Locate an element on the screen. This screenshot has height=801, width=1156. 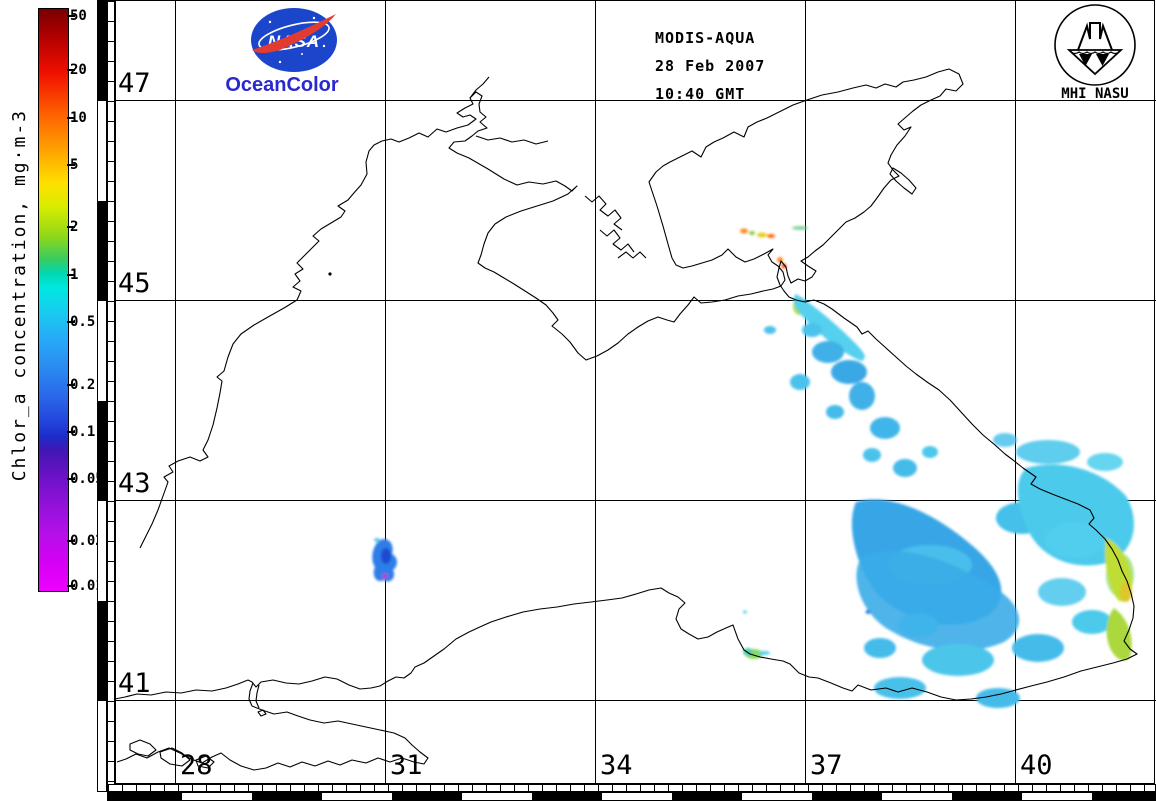
mhi-logo-waves is located at coordinates (1095, 53).